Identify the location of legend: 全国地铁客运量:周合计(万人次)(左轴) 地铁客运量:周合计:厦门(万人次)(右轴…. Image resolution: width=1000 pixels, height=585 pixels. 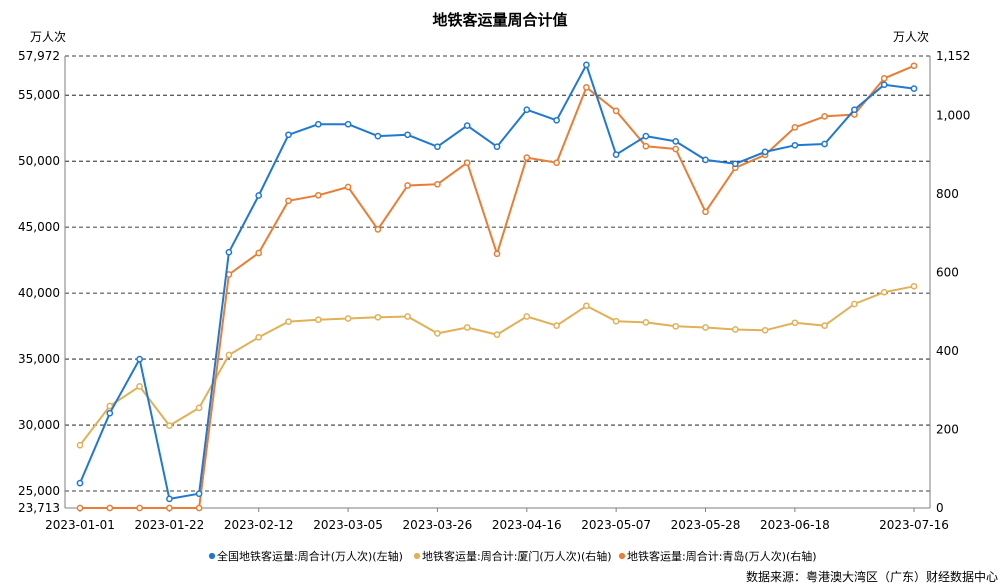
(512, 556).